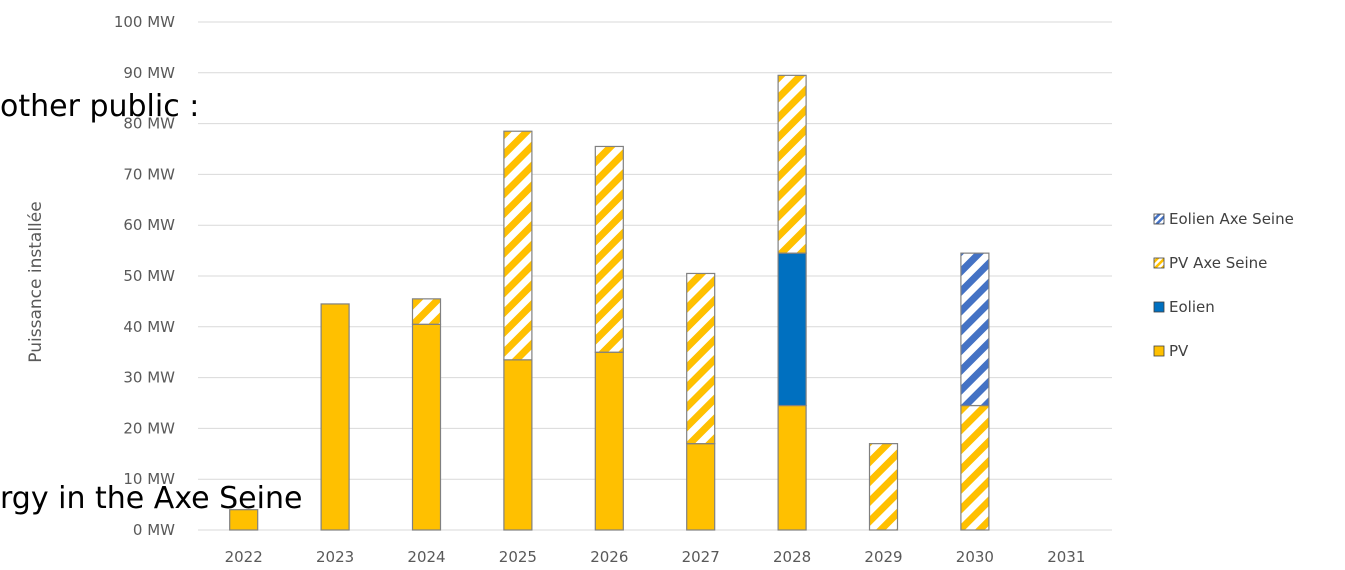 This screenshot has width=1345, height=570. What do you see at coordinates (975, 557) in the screenshot?
I see `x-tick-label: 2030` at bounding box center [975, 557].